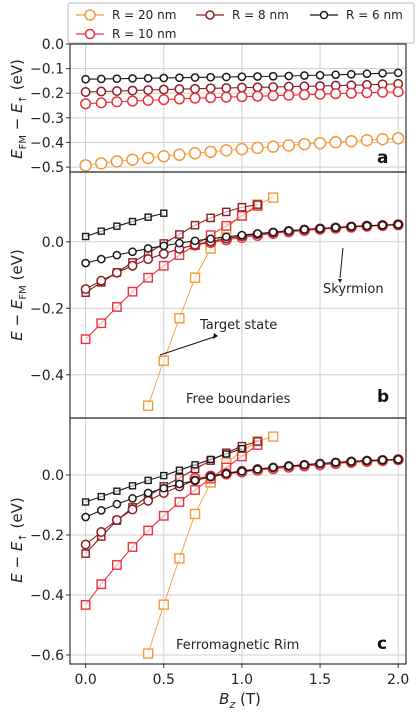  Describe the element at coordinates (215, 336) in the screenshot. I see `arrow-target-state-head` at that location.